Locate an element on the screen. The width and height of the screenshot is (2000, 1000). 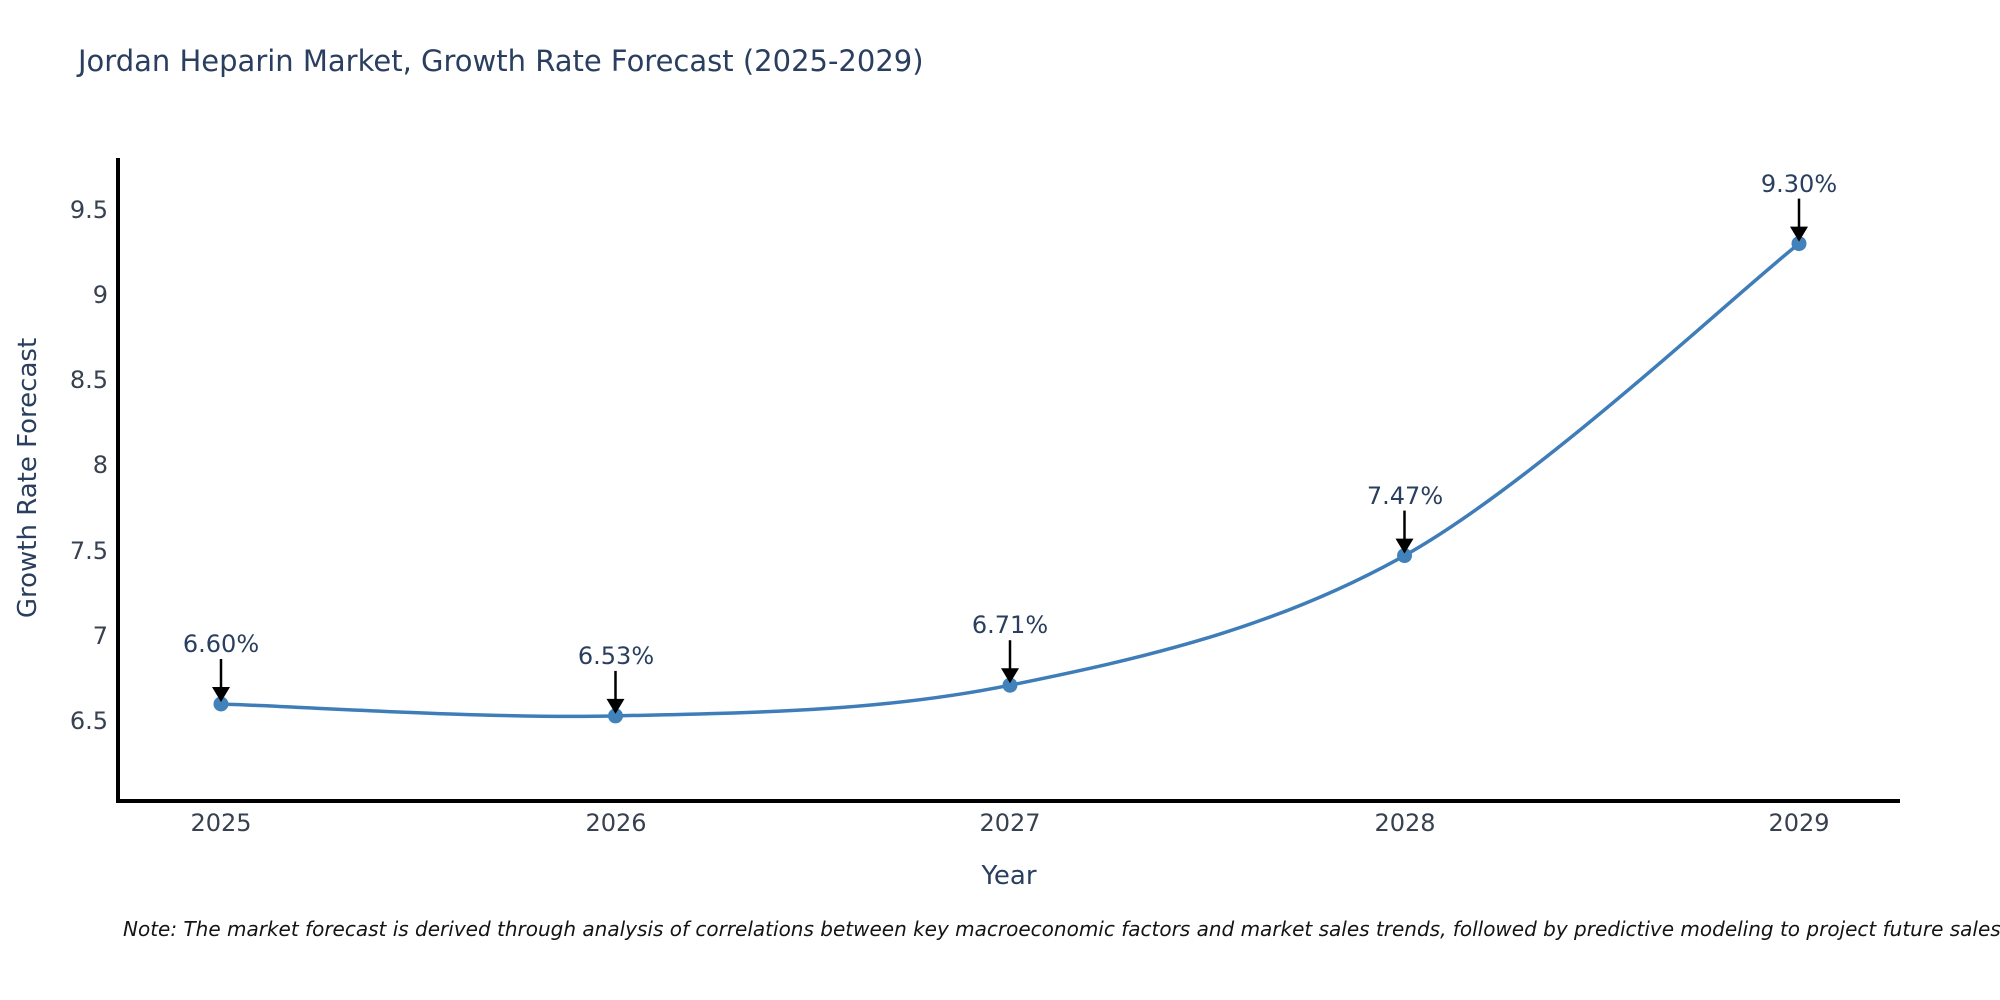
x-tick-label: 2027 is located at coordinates (1010, 823).